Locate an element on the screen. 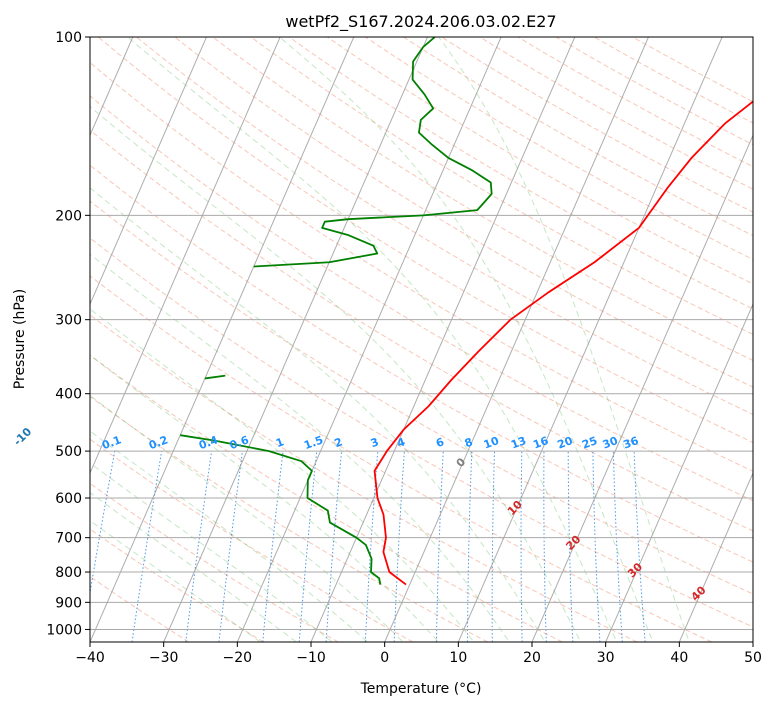 This screenshot has width=775, height=708. mixing-ratio-label: 25 is located at coordinates (589, 442).